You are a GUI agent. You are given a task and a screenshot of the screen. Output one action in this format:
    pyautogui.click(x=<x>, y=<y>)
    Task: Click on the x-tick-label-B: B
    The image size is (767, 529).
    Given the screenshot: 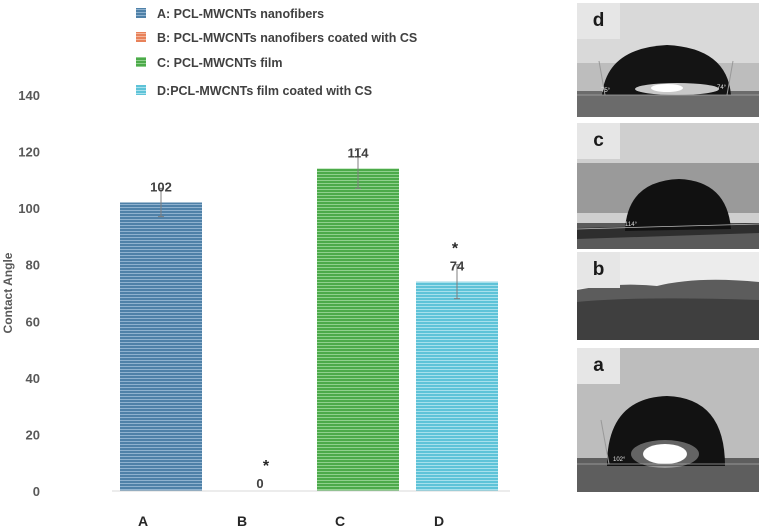 What is the action you would take?
    pyautogui.click(x=242, y=521)
    